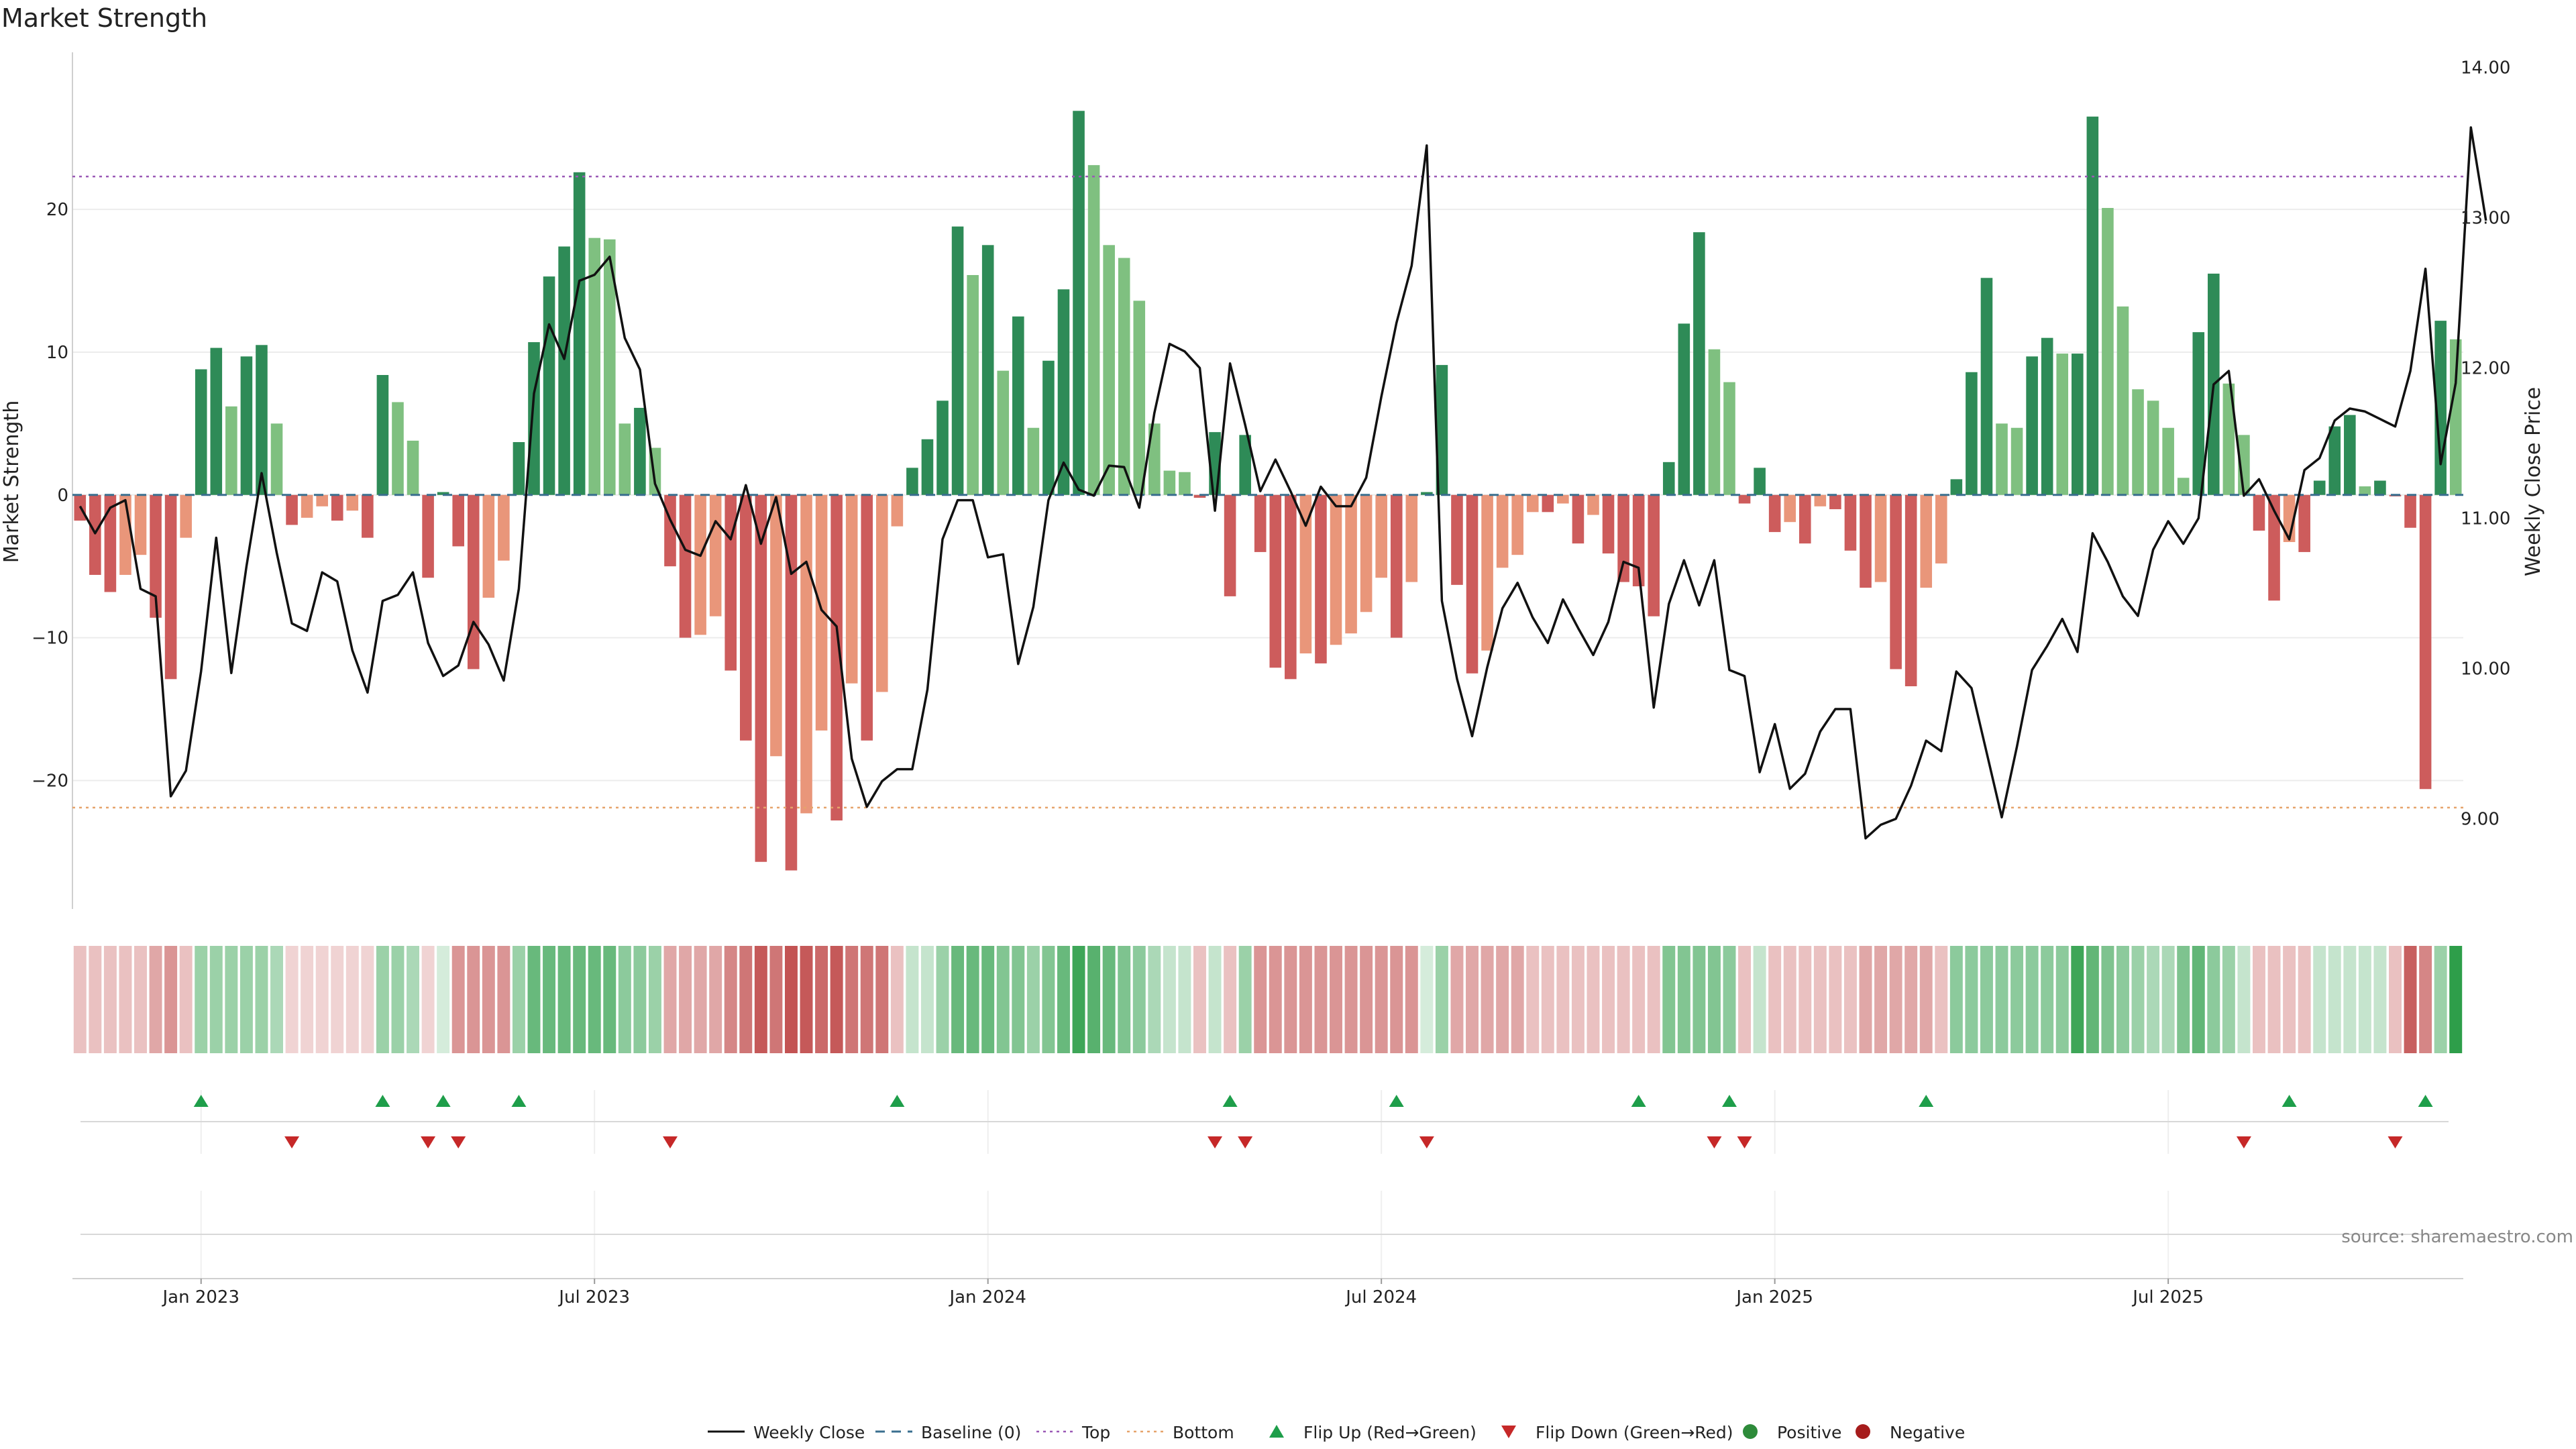  Describe the element at coordinates (1095, 1432) in the screenshot. I see `legend-label: Top` at that location.